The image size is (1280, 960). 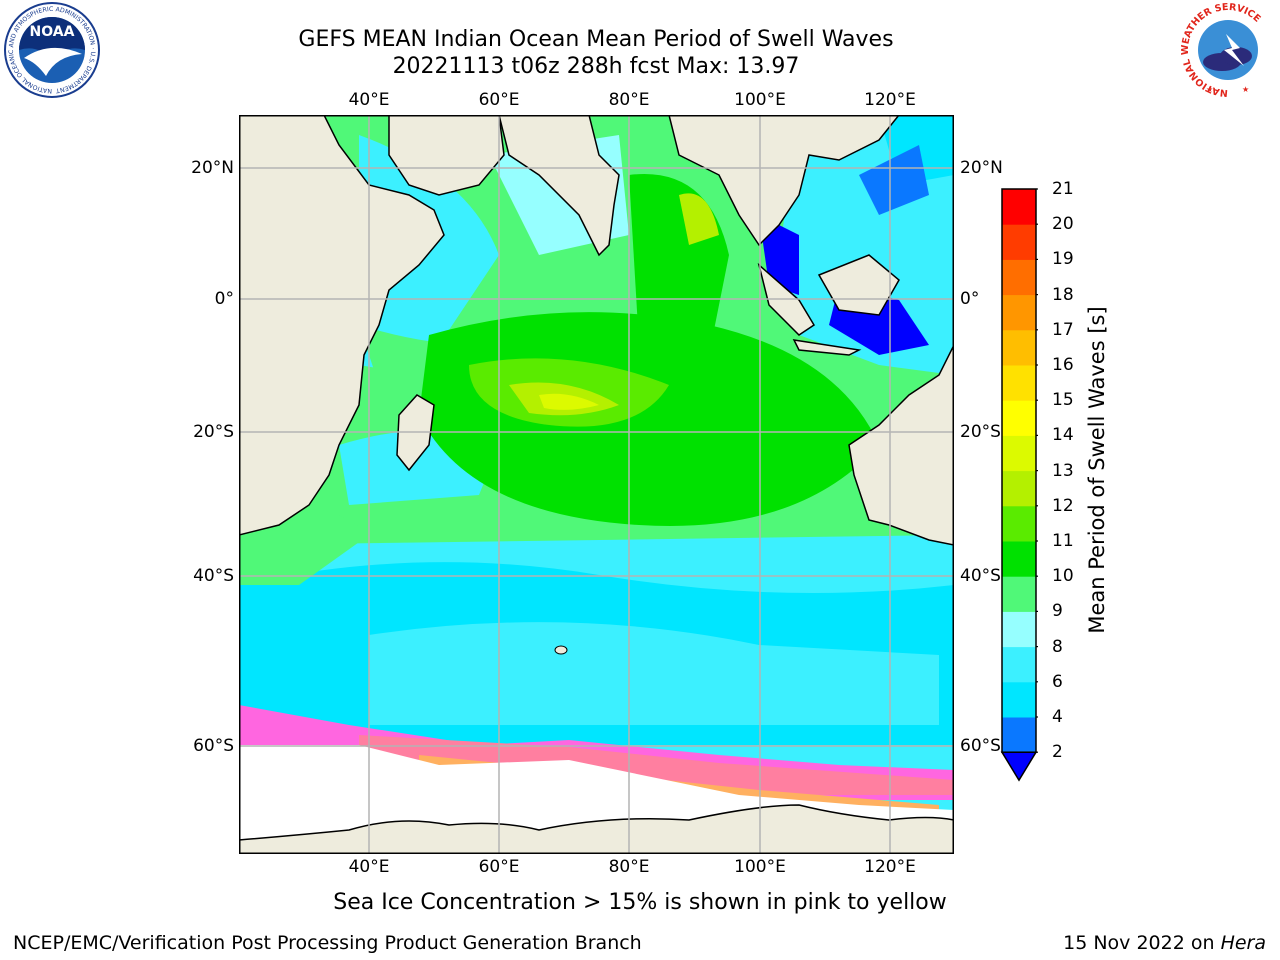 I want to click on colorbar-tick-label: 4, so click(x=1057, y=717).